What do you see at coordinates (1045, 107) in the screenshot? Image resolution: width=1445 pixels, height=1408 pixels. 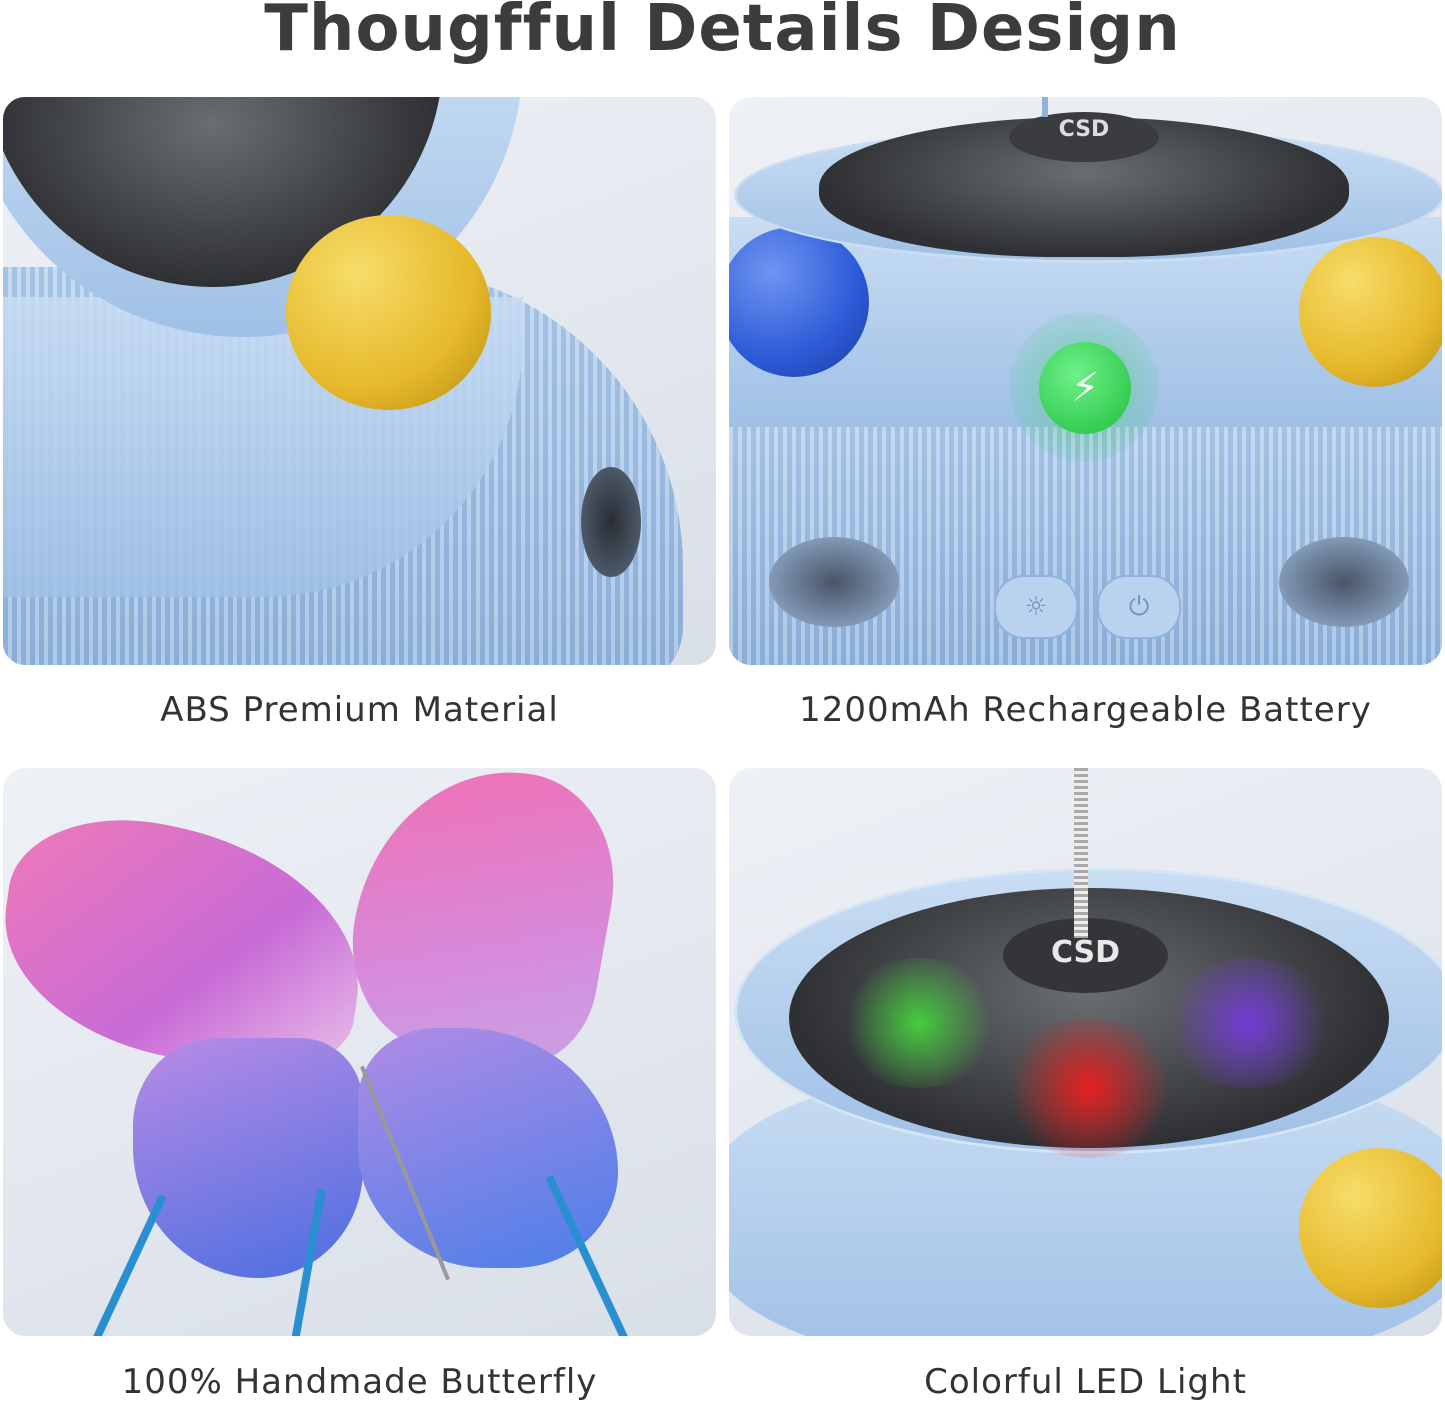 I see `wand-stem` at bounding box center [1045, 107].